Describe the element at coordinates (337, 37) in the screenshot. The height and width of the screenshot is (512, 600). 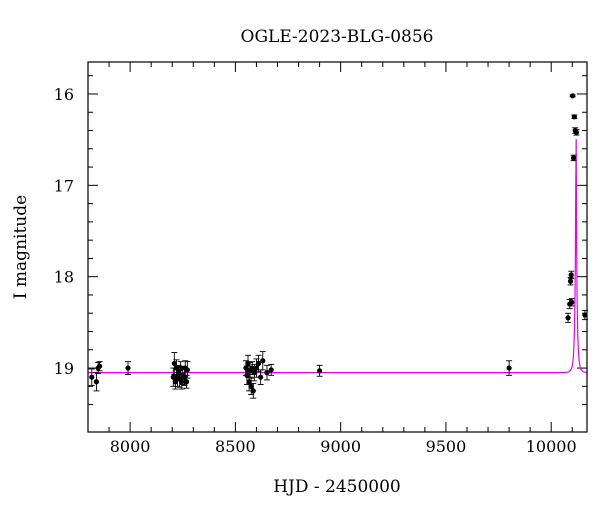
I see `chart-title: OGLE-2023-BLG-0856` at that location.